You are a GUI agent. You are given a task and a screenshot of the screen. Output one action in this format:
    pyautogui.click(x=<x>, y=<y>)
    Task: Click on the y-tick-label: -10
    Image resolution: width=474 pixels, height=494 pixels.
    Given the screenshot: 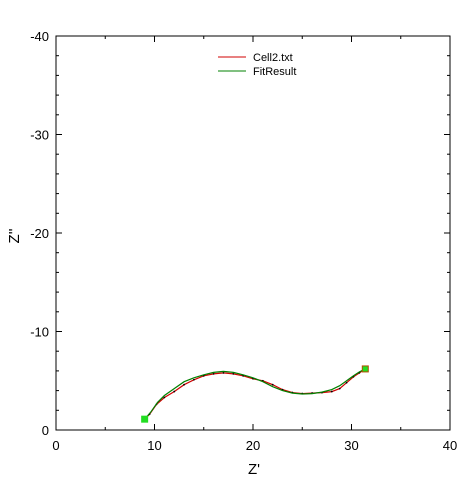 What is the action you would take?
    pyautogui.click(x=39, y=332)
    